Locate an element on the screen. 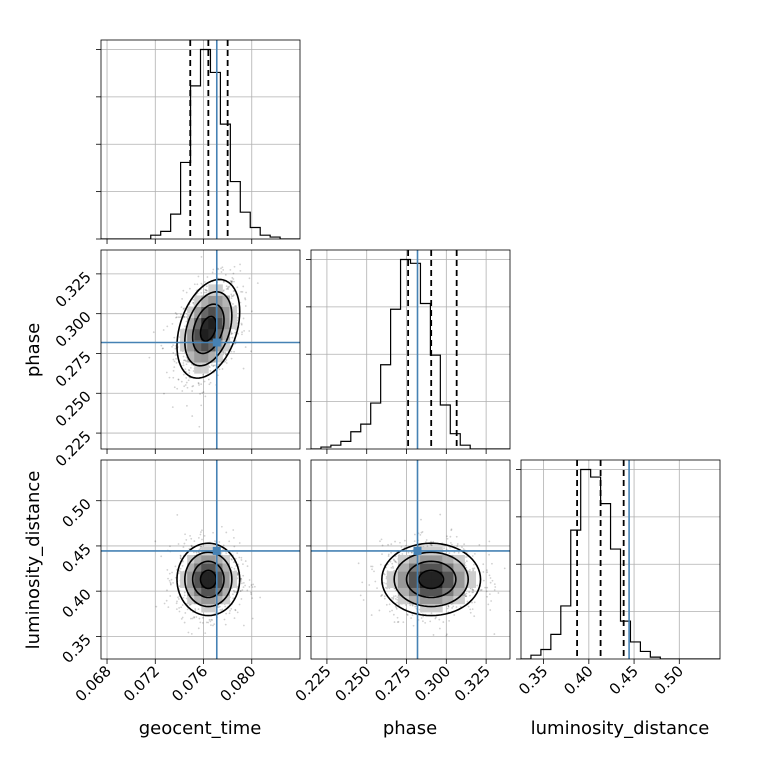 This screenshot has height=760, width=760. x-axis-label-luminosity-distance: luminosity_distance is located at coordinates (620, 728).